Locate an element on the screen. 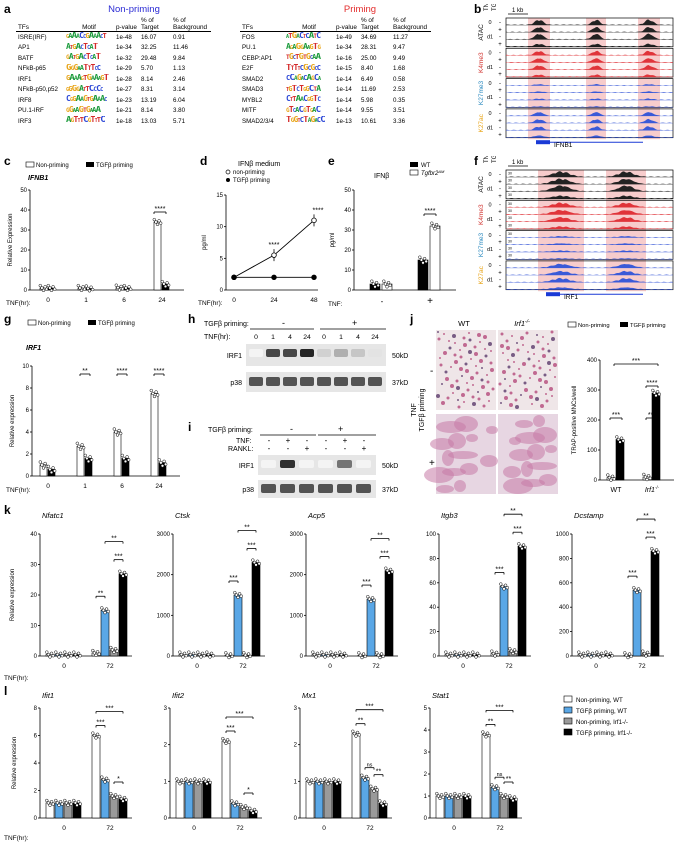 The width and height of the screenshot is (679, 846). x-tick-label: 24 is located at coordinates (274, 300).